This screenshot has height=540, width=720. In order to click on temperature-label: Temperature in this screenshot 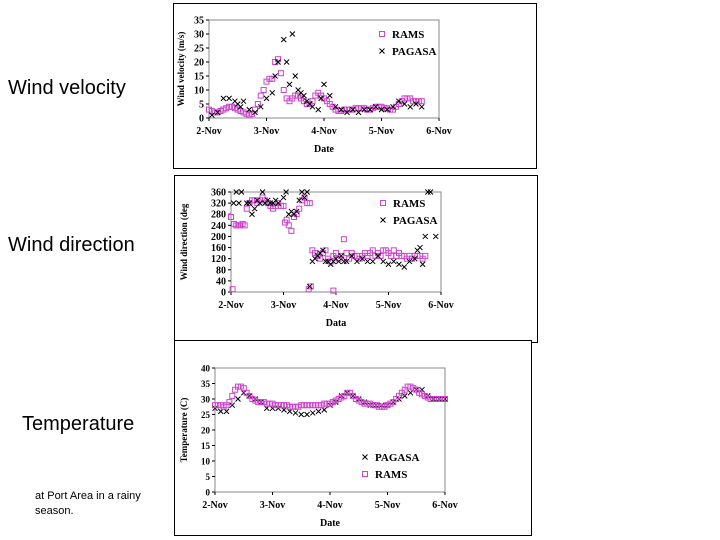, I will do `click(78, 424)`.